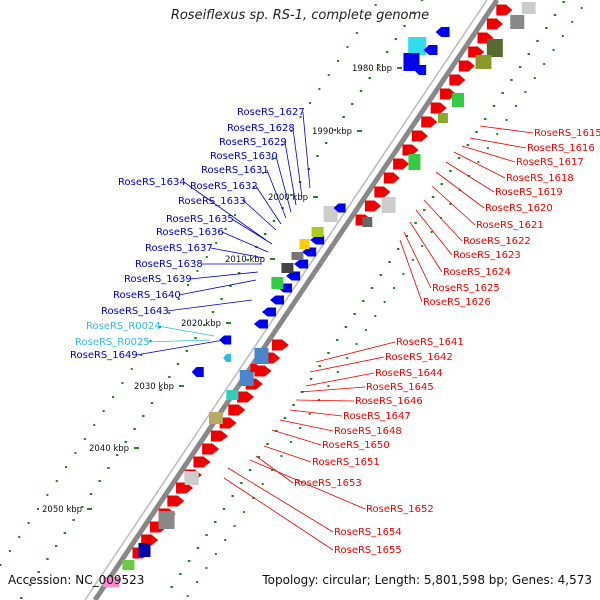 This screenshot has width=600, height=600. Describe the element at coordinates (135, 311) in the screenshot. I see `gene-label: RoseRS_1643` at that location.